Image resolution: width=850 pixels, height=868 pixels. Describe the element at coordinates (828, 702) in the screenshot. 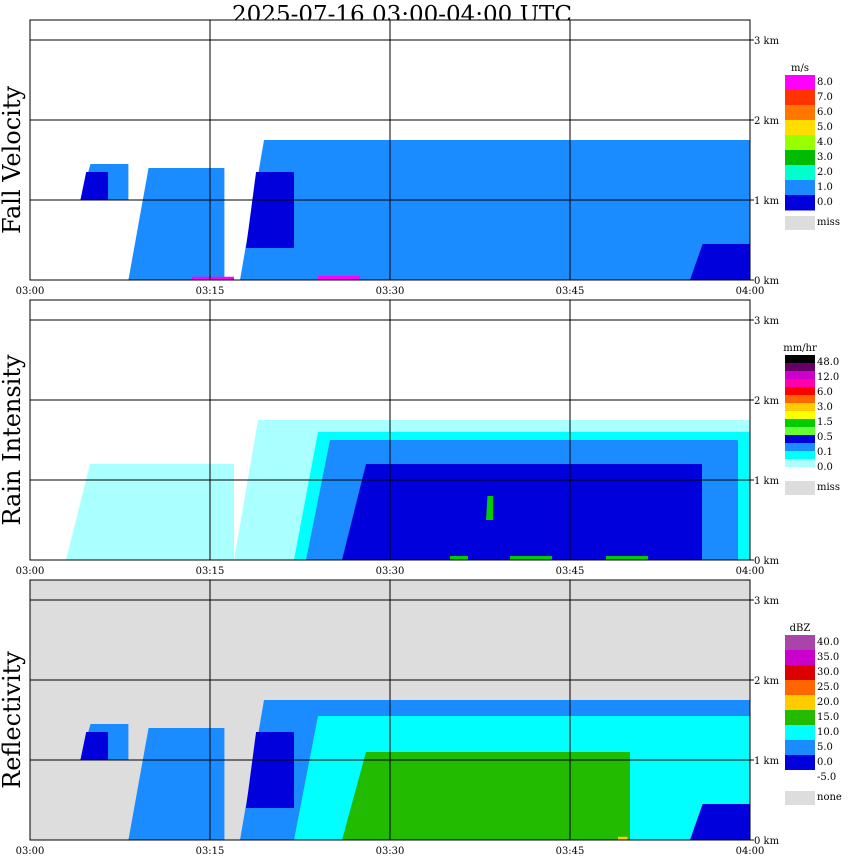

I see `colorbar-level: 20.0` at that location.